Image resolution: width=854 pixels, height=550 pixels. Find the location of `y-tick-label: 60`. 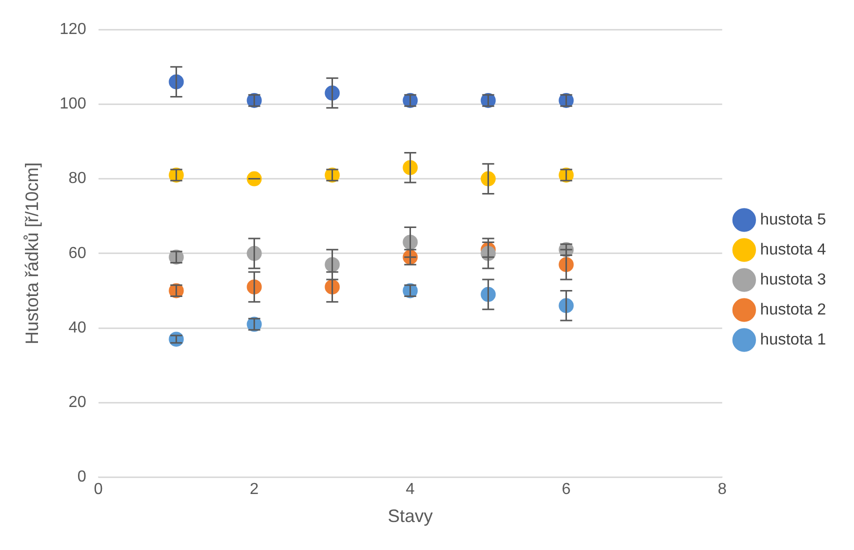

y-tick-label: 60 is located at coordinates (77, 253).